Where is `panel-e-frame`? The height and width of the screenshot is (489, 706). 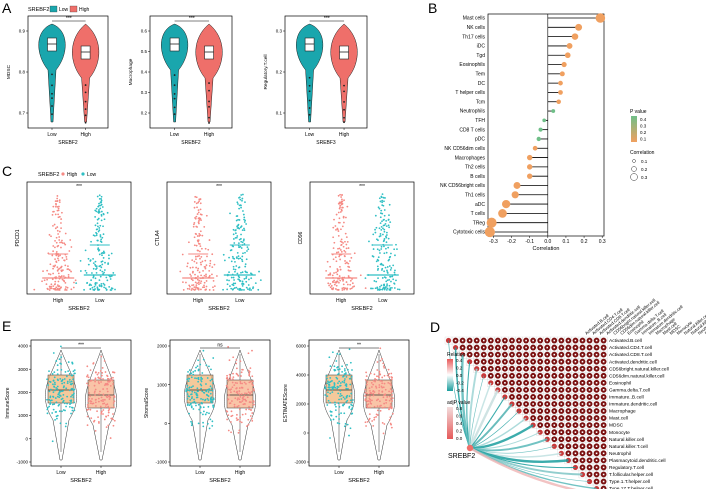
panel-e-frame is located at coordinates (359, 403).